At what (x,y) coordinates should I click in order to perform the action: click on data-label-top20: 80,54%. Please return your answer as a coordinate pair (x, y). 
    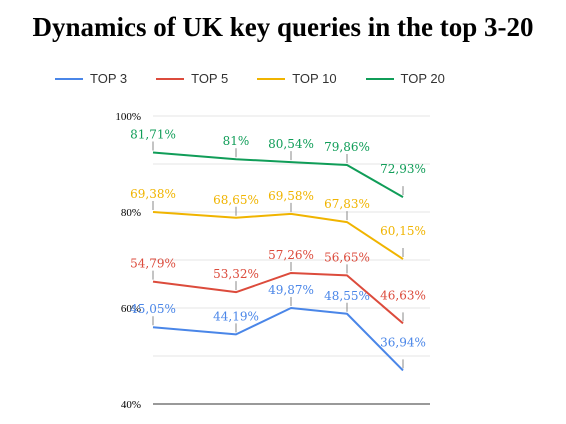
    Looking at the image, I should click on (291, 144).